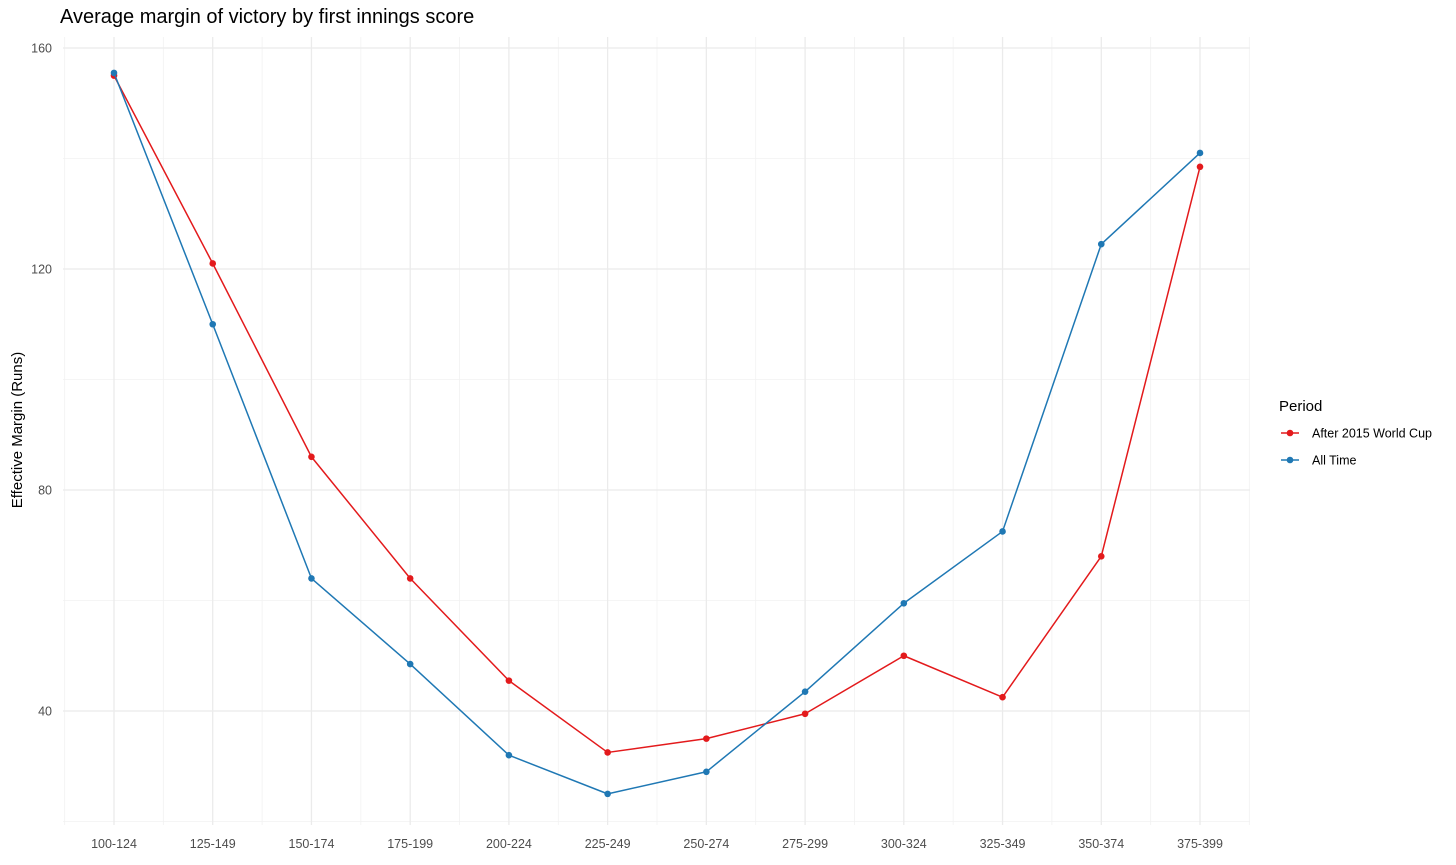 This screenshot has width=1456, height=865. Describe the element at coordinates (45, 491) in the screenshot. I see `y-tick-label: 80` at that location.